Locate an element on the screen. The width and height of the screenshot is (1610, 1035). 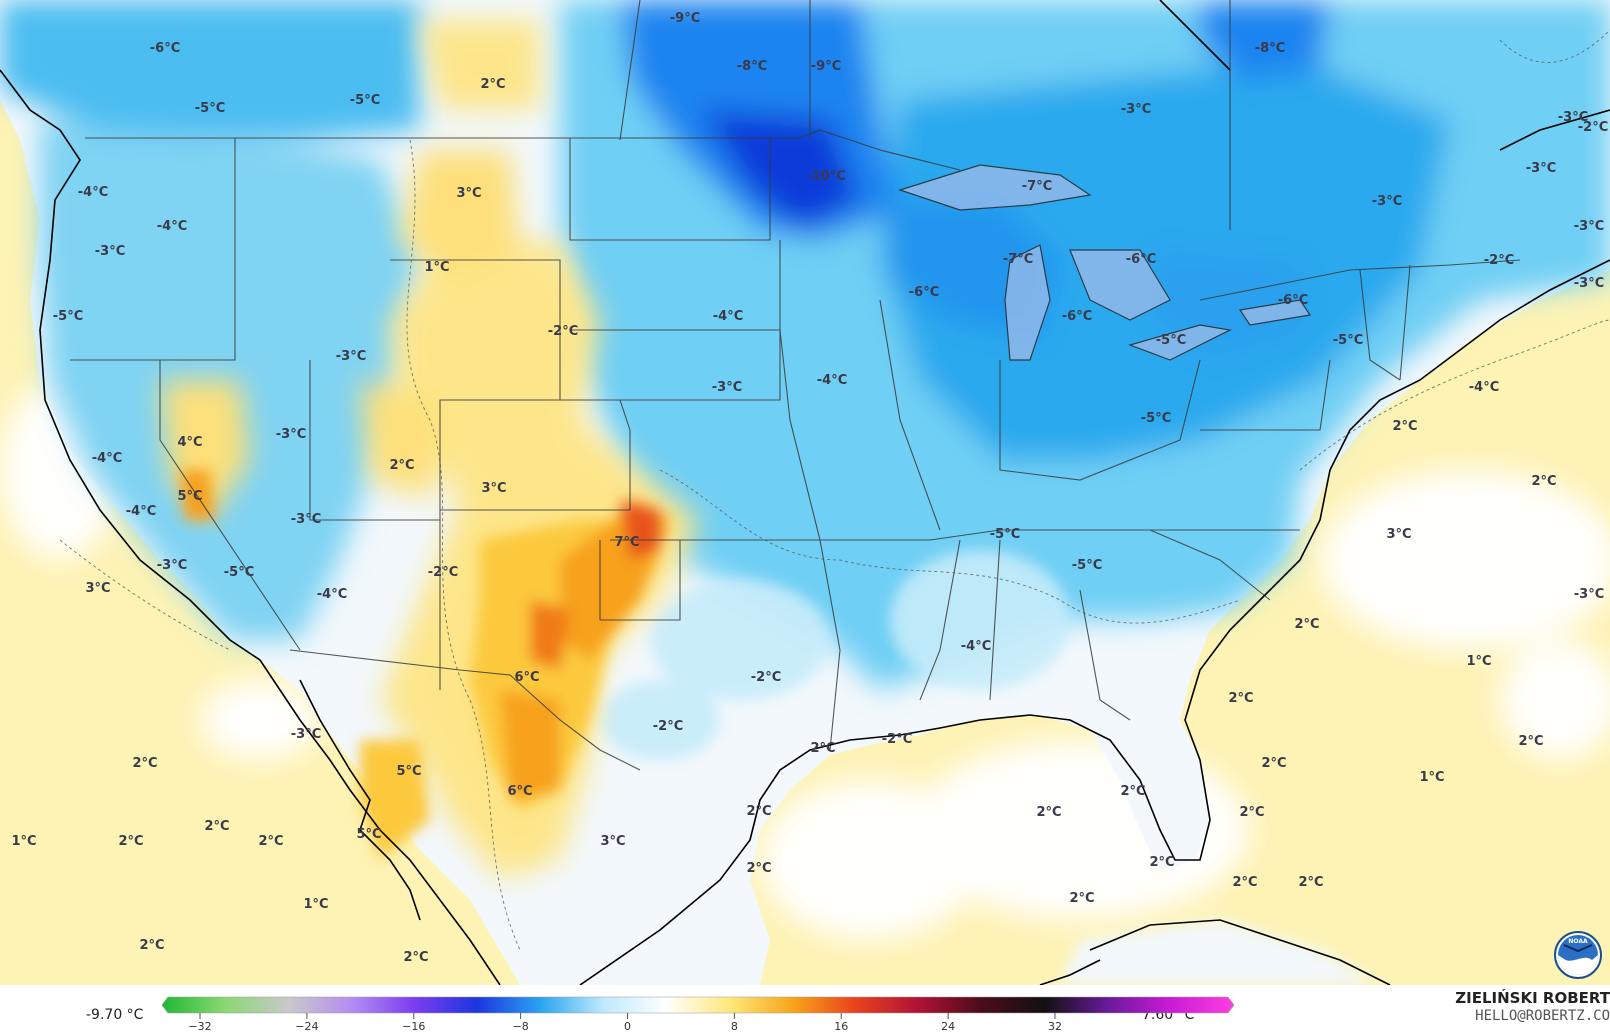
scale-tick-label: 32 is located at coordinates (1055, 1026).